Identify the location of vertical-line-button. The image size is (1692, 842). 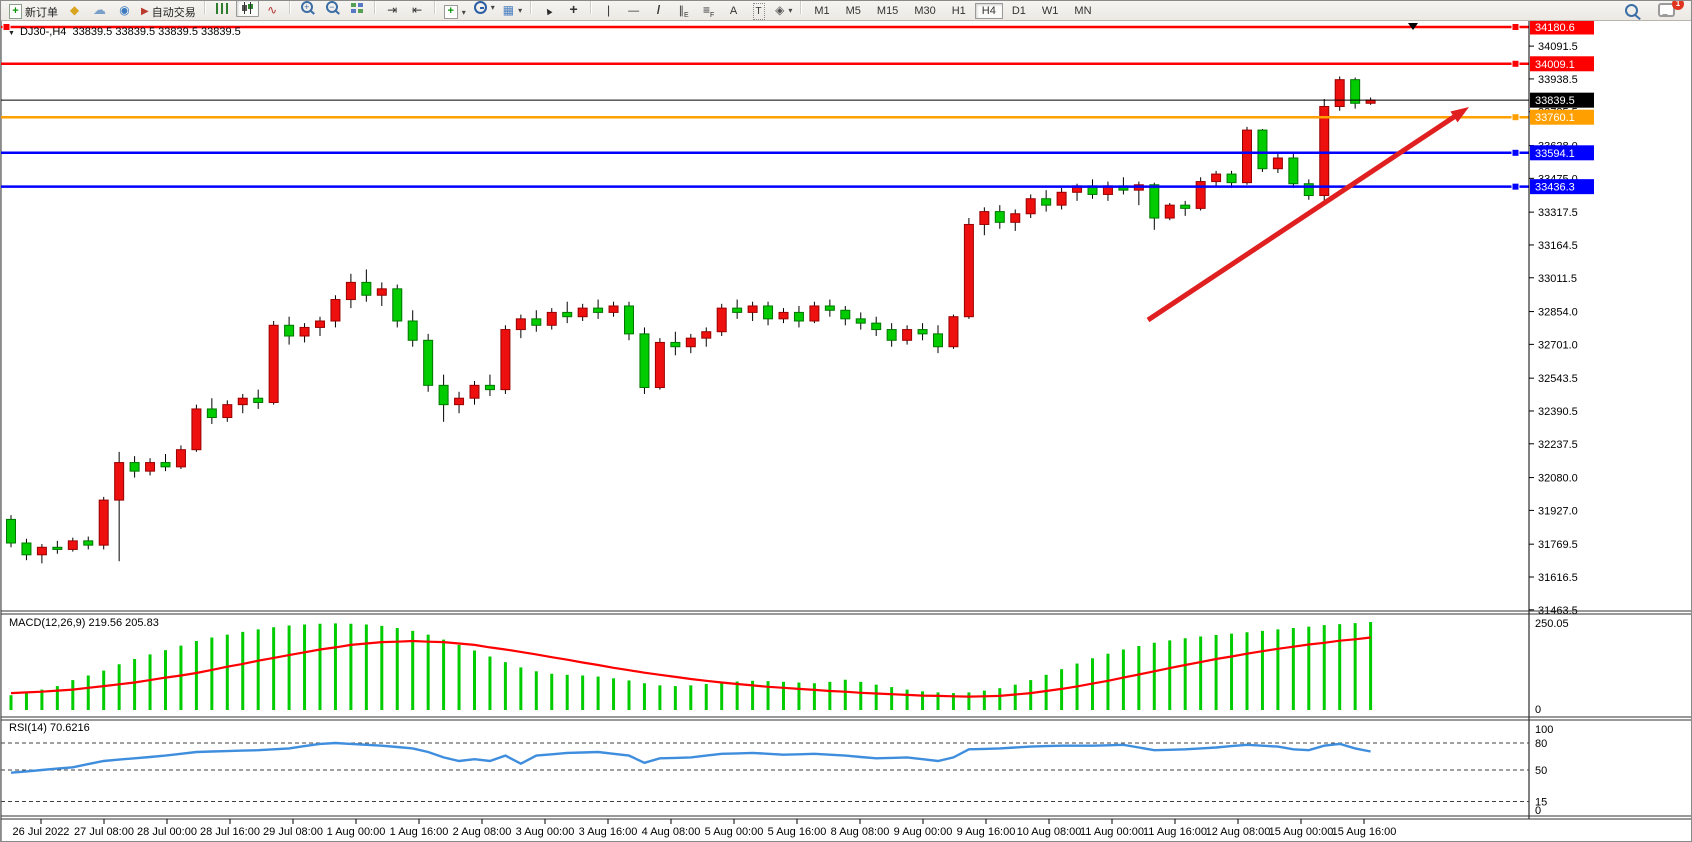
(608, 11).